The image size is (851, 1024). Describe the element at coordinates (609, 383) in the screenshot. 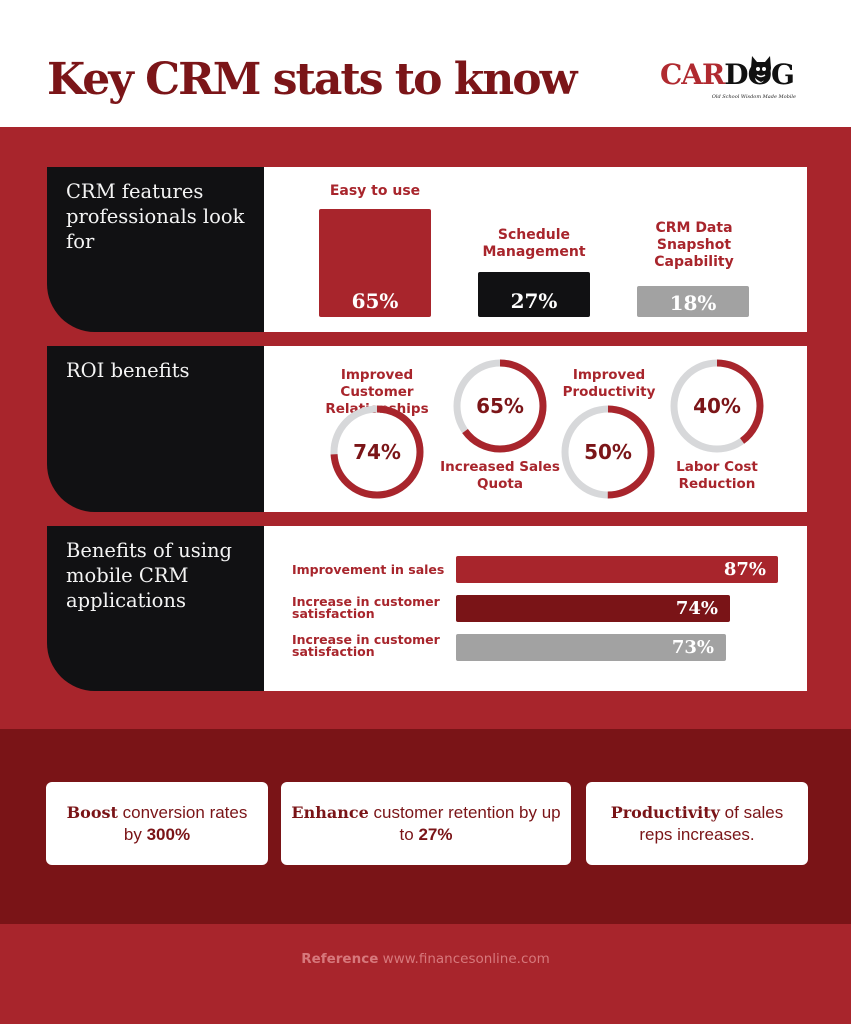

I see `donut-label: Improved Productivity` at that location.